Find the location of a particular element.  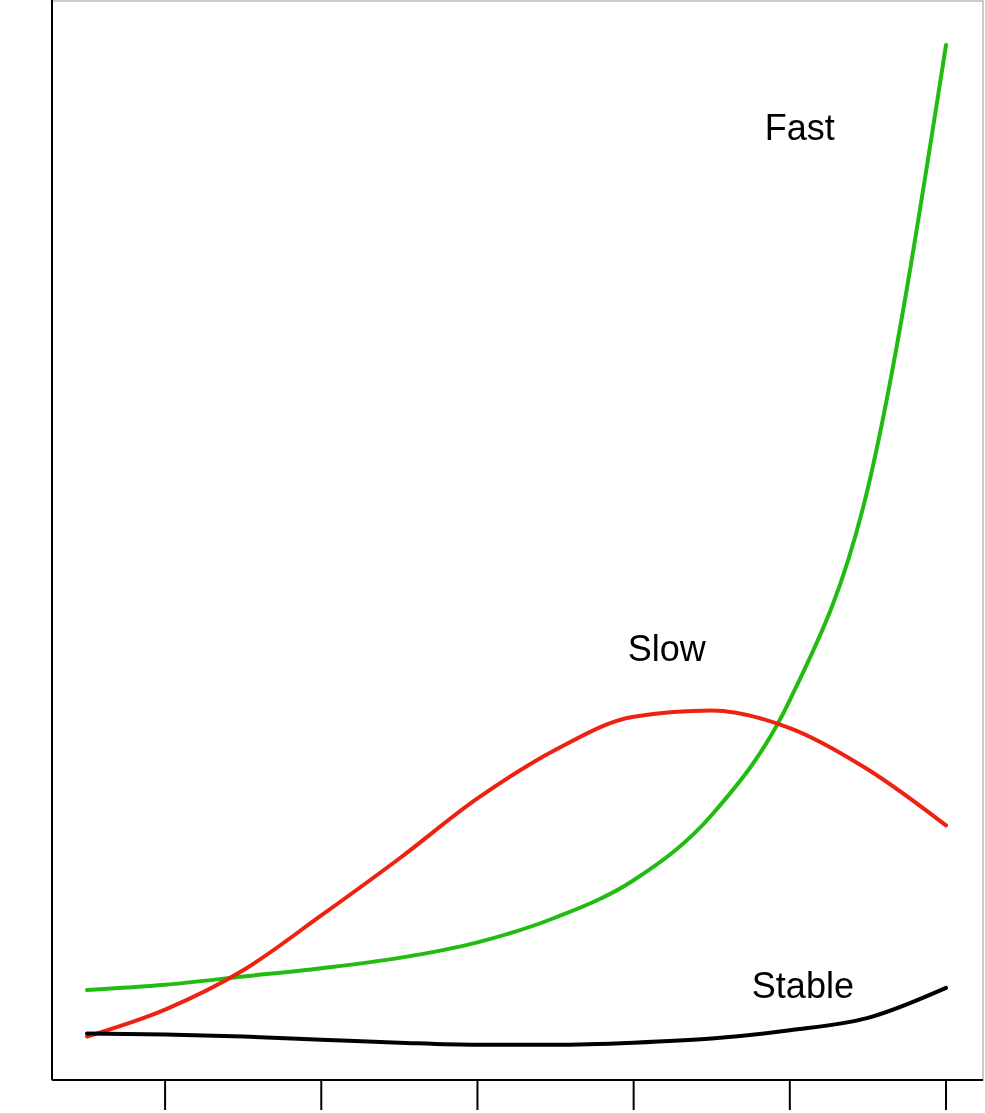

series-label: Slow is located at coordinates (667, 648).